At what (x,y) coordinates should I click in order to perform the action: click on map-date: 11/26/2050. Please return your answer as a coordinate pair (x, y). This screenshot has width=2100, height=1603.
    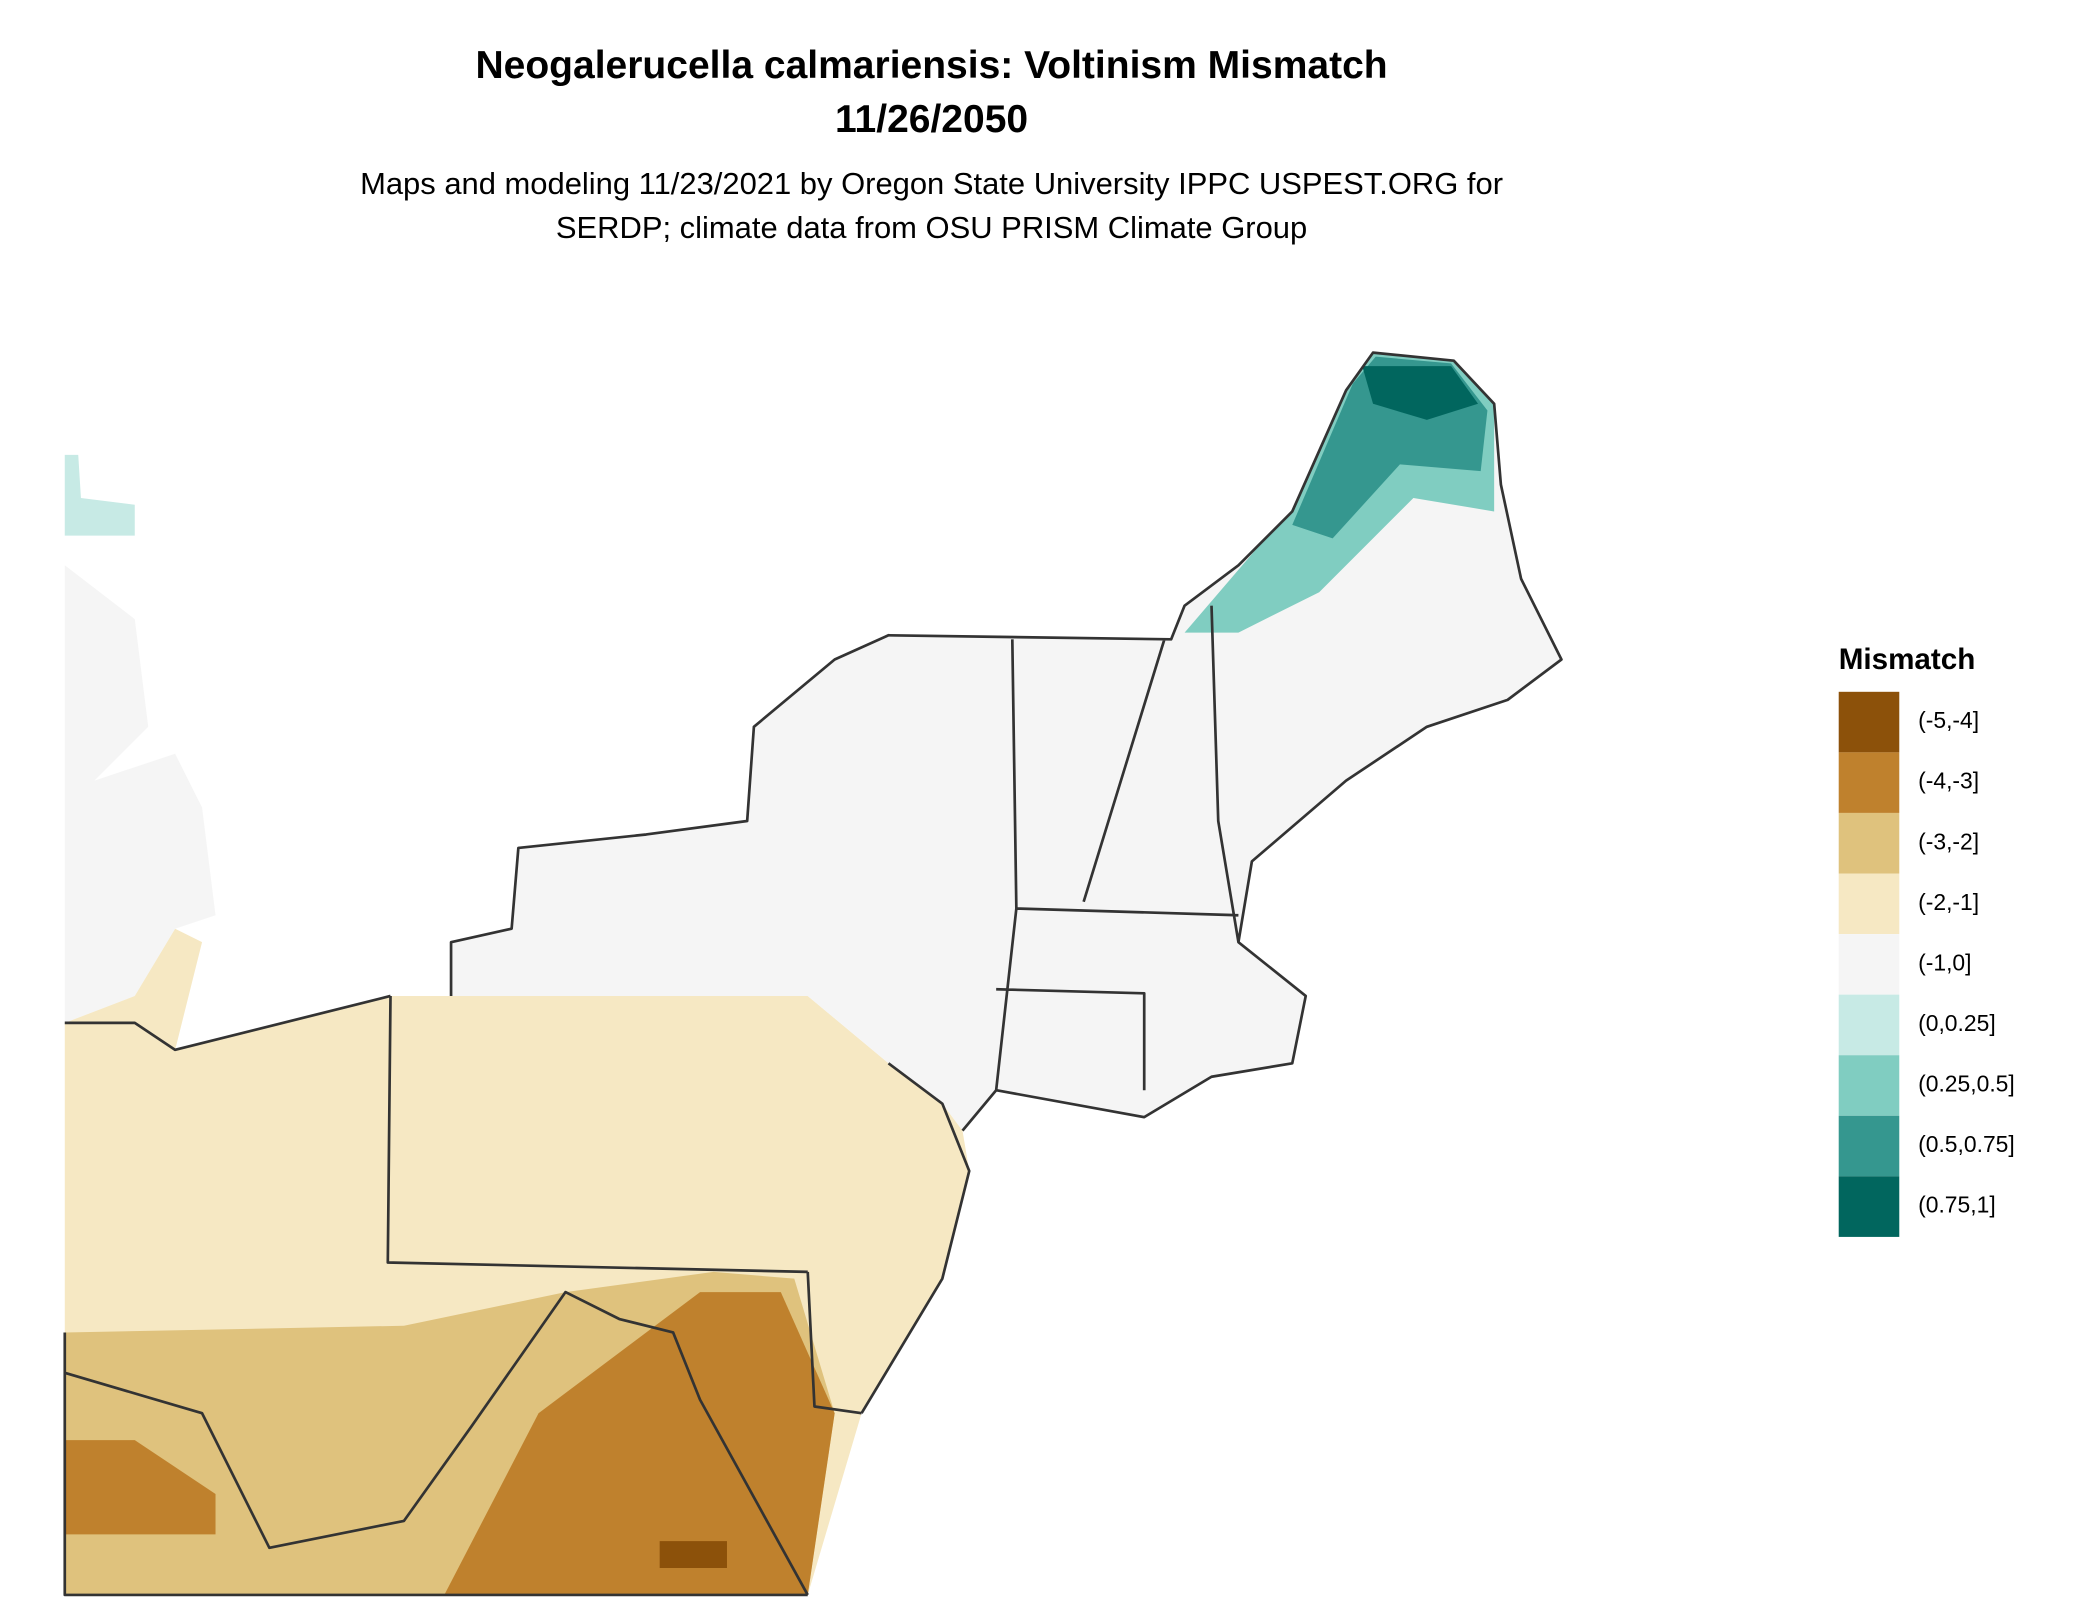
    Looking at the image, I should click on (931, 119).